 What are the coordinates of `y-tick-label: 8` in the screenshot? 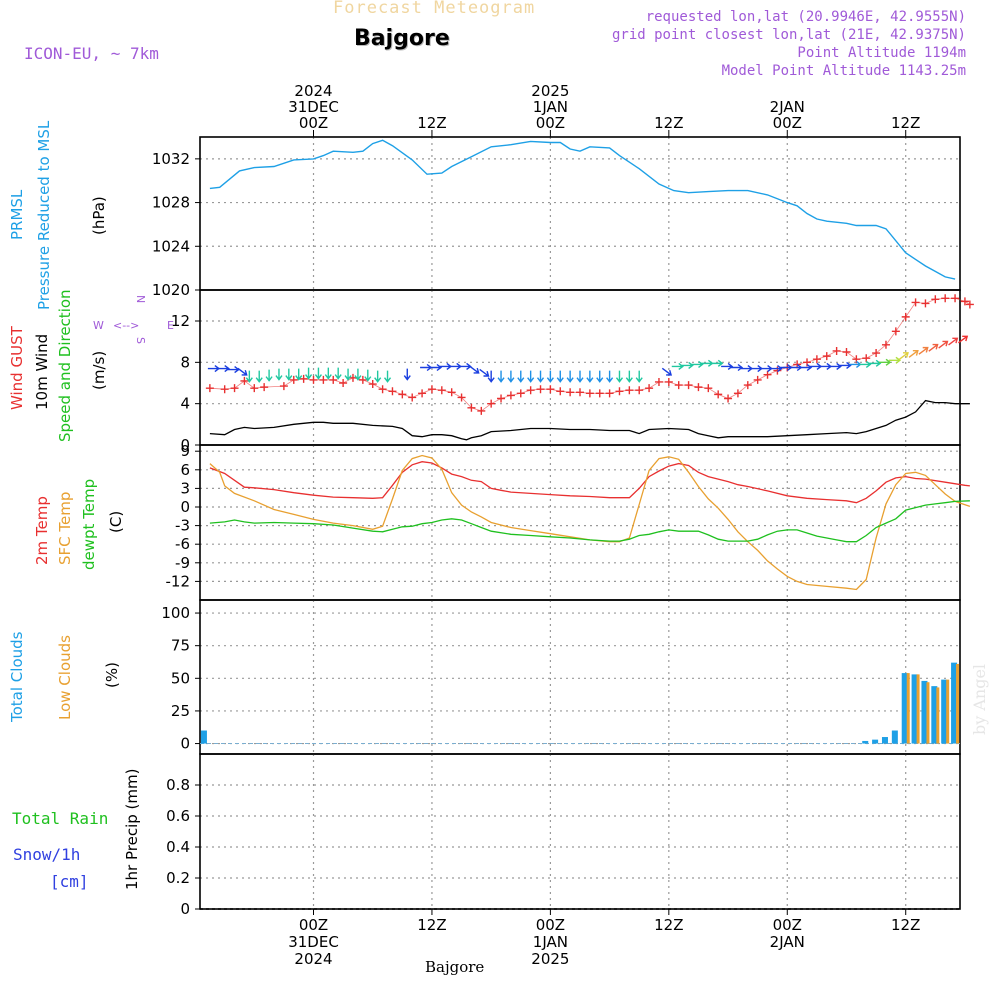 It's located at (185, 362).